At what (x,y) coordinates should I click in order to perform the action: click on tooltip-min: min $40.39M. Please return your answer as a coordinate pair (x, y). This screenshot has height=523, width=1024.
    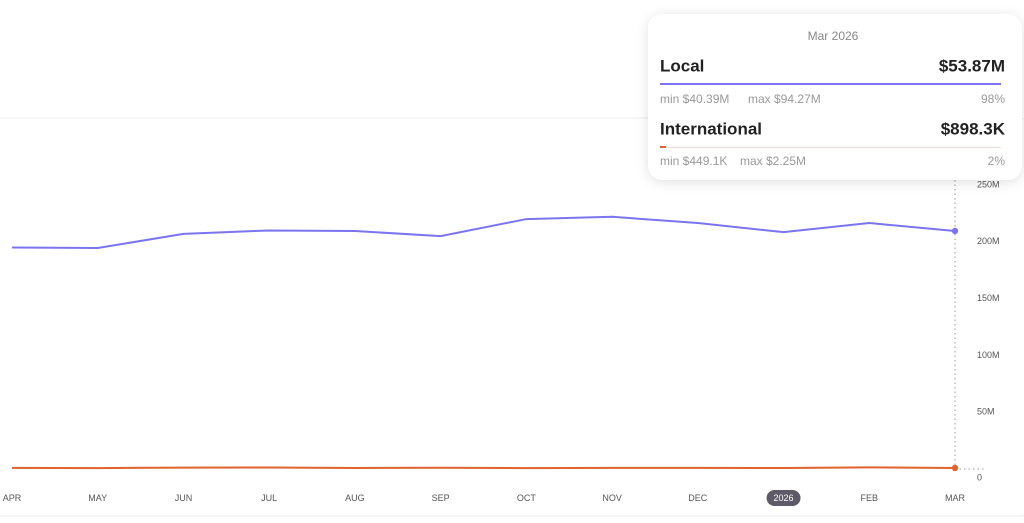
    Looking at the image, I should click on (694, 99).